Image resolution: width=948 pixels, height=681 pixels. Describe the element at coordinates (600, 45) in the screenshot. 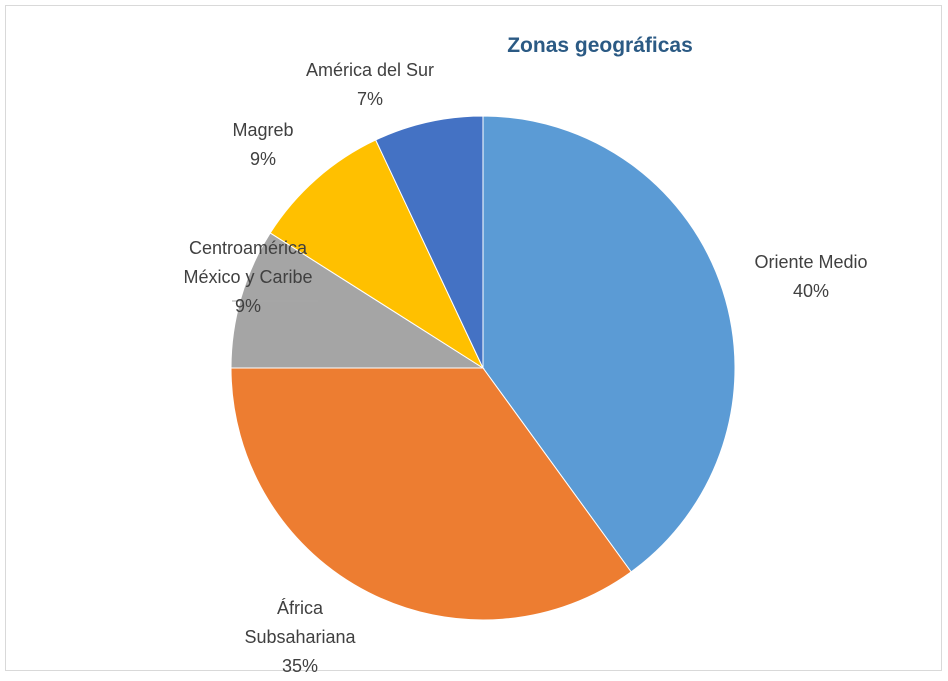

I see `chart-title: Zonas geográficas` at that location.